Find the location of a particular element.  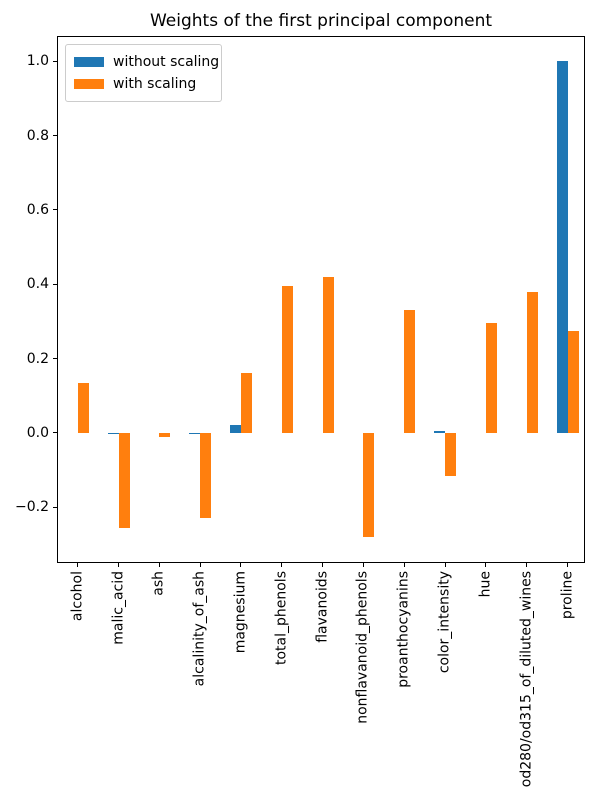

bar-with-scaling-ash is located at coordinates (165, 434).